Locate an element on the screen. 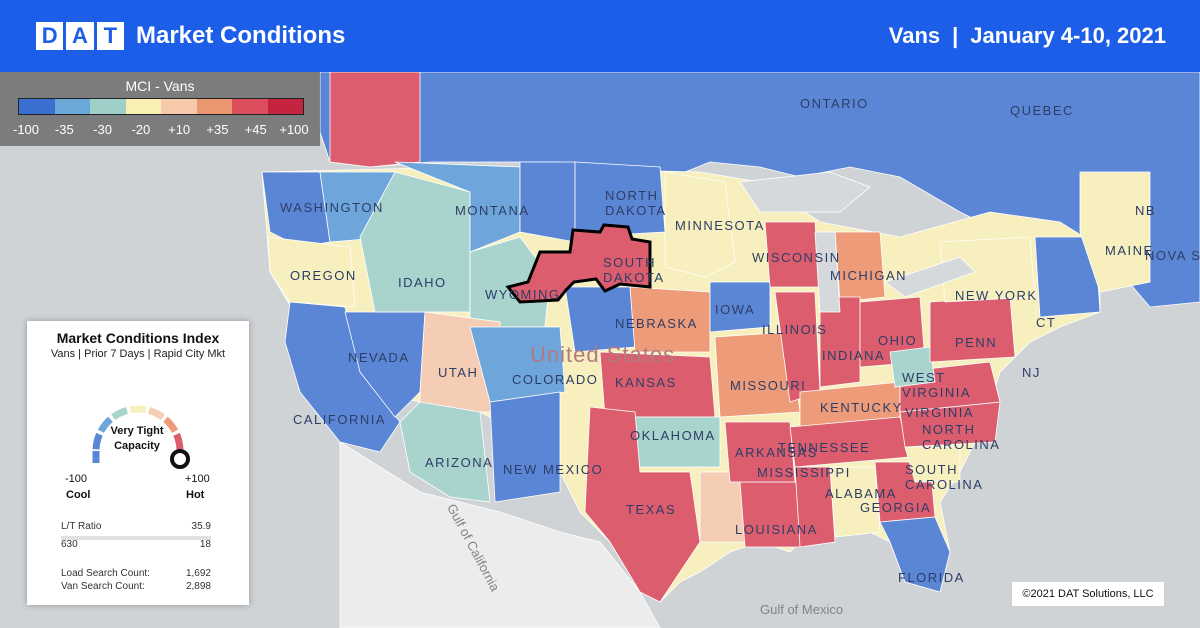 The image size is (1200, 628). label-arizona: ARIZONA is located at coordinates (459, 462).